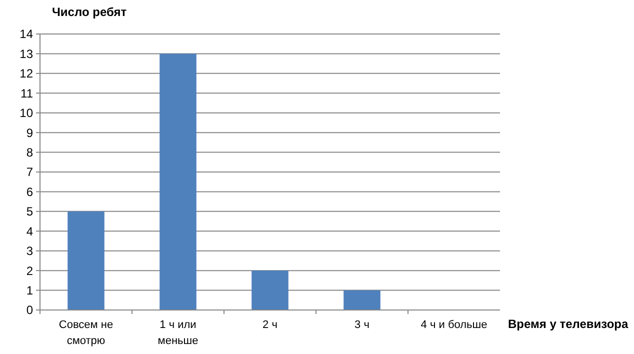 The width and height of the screenshot is (634, 354). I want to click on x-tick-label: 1 ч или меньше, so click(178, 333).